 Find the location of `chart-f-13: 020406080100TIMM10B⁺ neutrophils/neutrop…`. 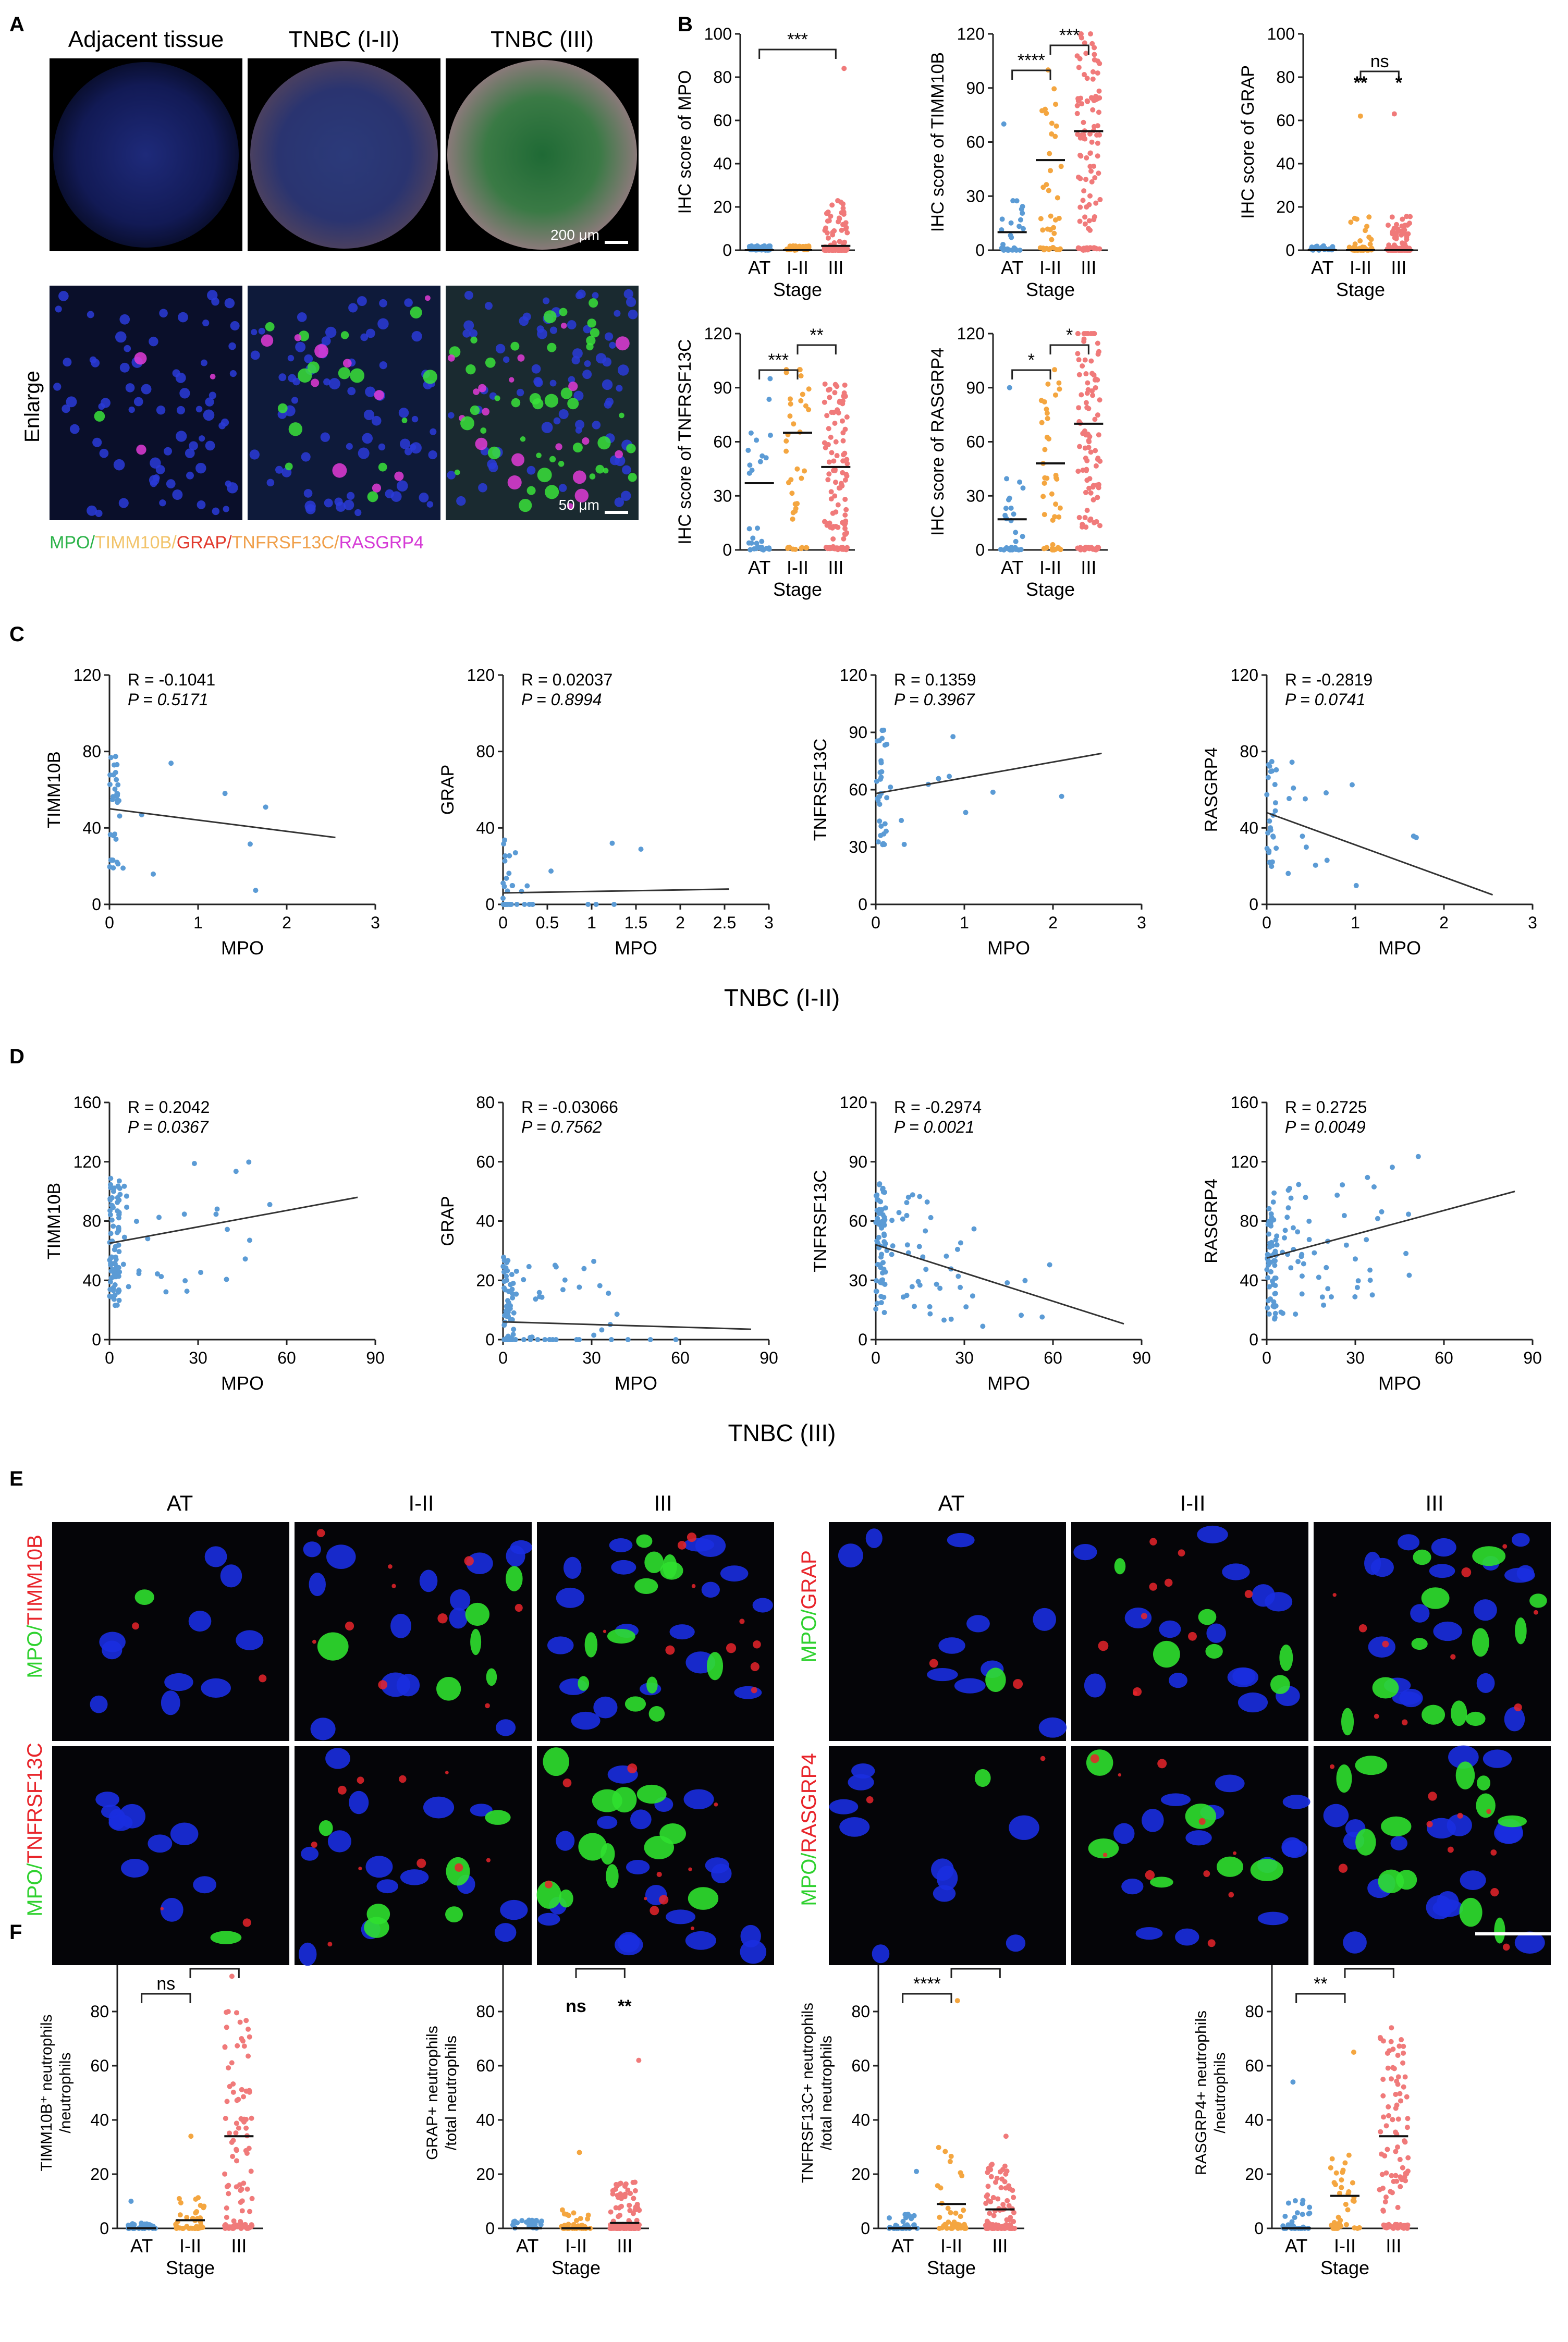

chart-f-13: 020406080100TIMM10B⁺ neutrophils/neutrop… is located at coordinates (150, 2113).